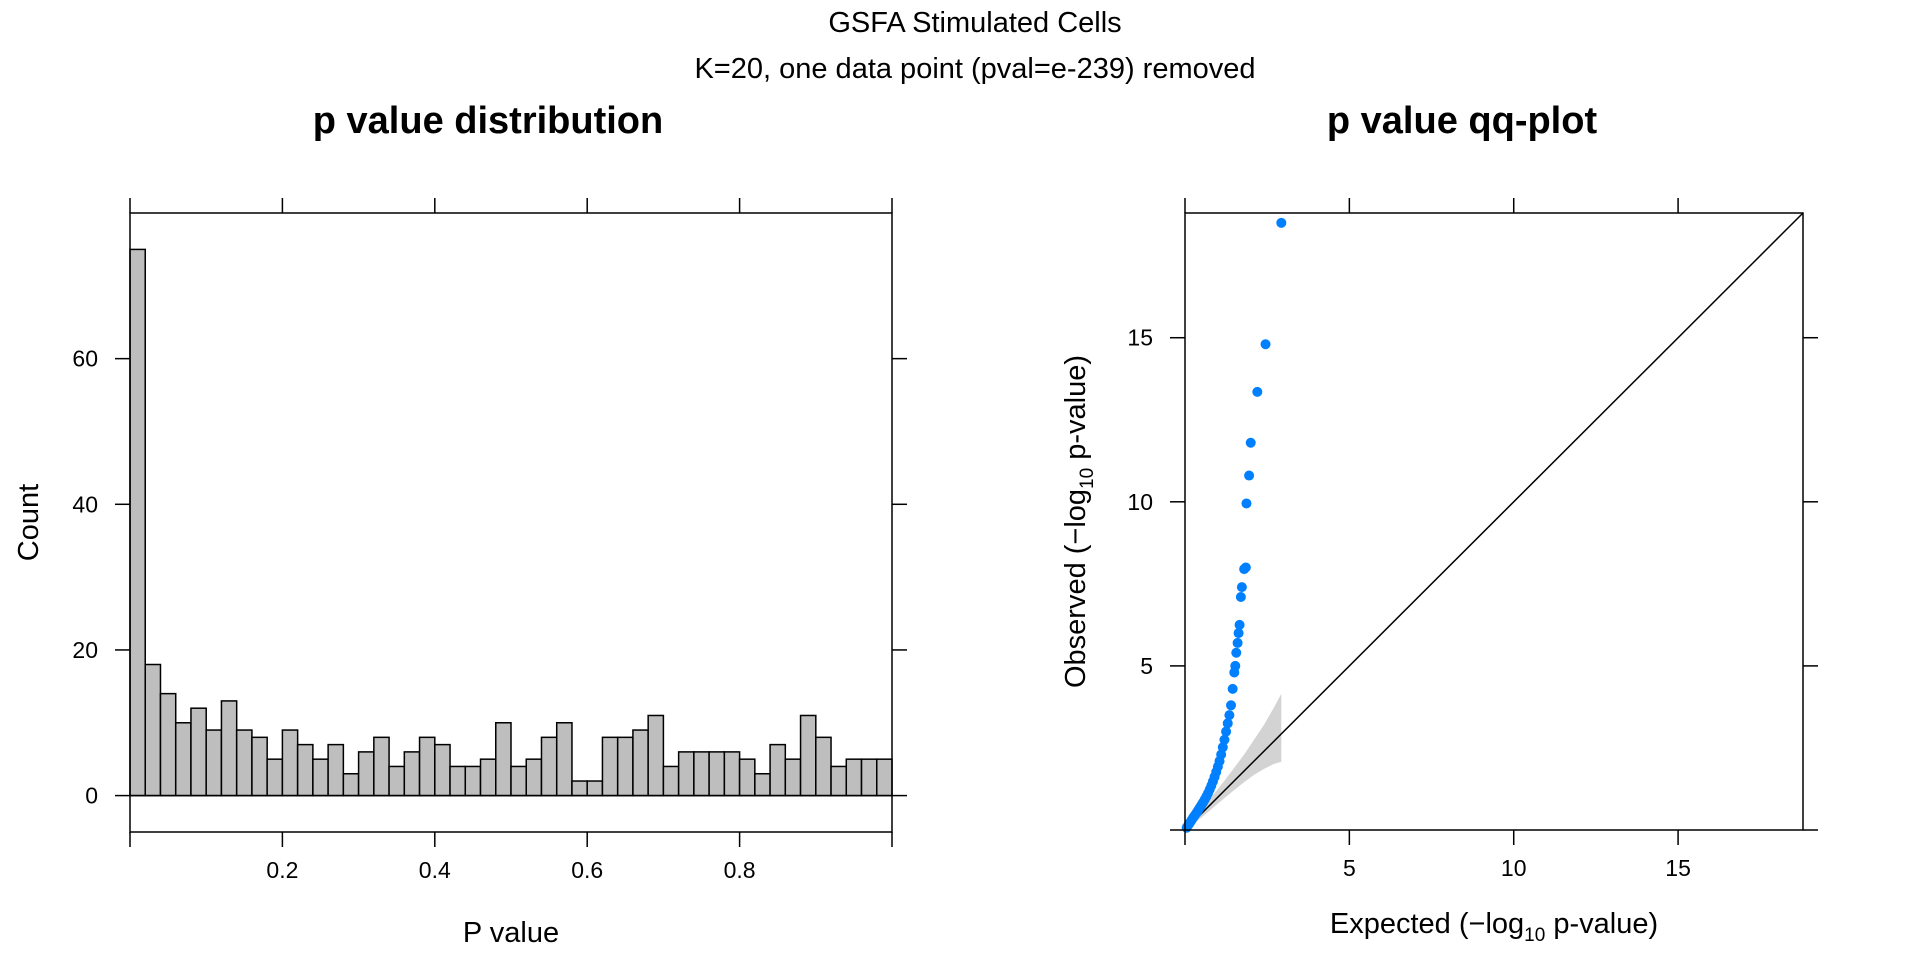  I want to click on qqplot-x-label-sub: 10, so click(1534, 935).